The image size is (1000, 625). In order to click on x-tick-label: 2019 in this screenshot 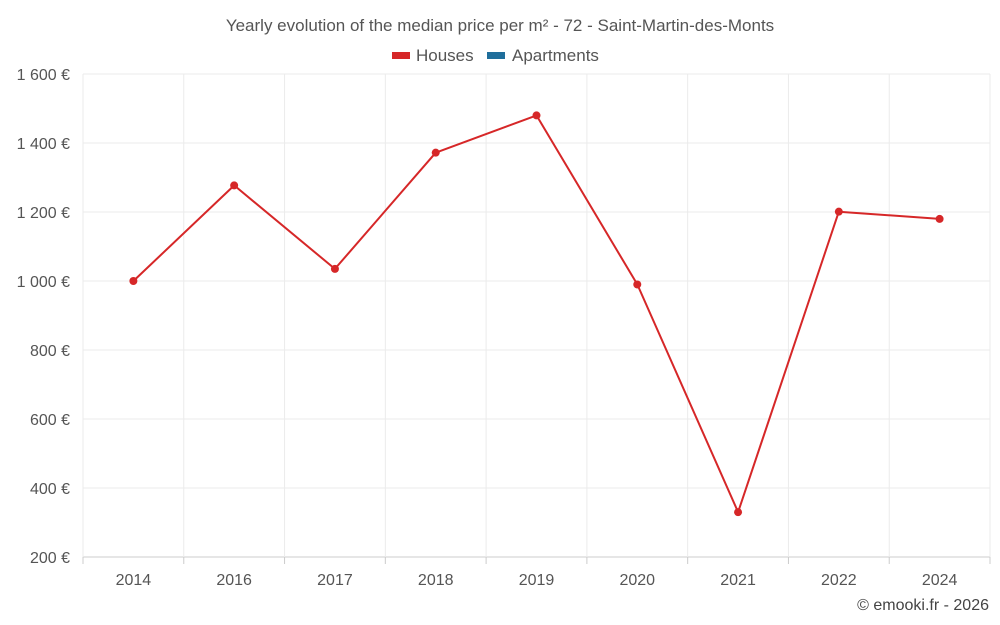, I will do `click(537, 580)`.